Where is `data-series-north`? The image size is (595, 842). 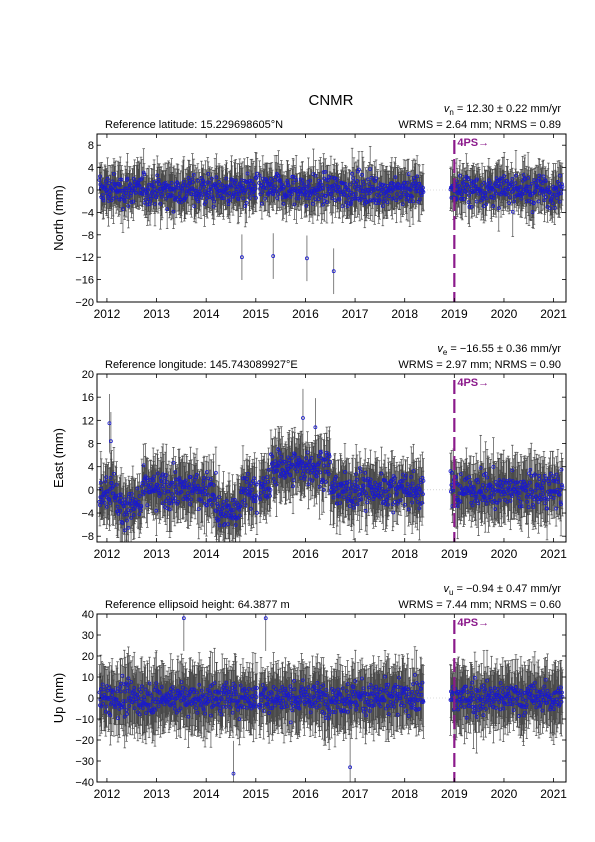
data-series-north is located at coordinates (331, 220).